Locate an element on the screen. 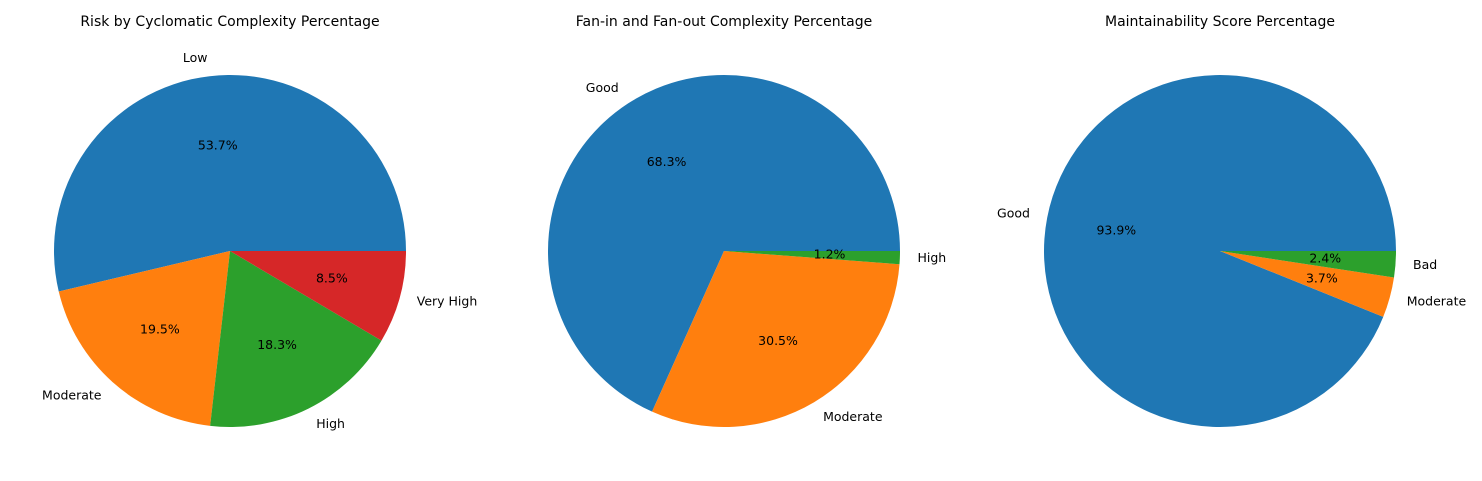  slice-value-label-bad: 2.4% is located at coordinates (1325, 257).